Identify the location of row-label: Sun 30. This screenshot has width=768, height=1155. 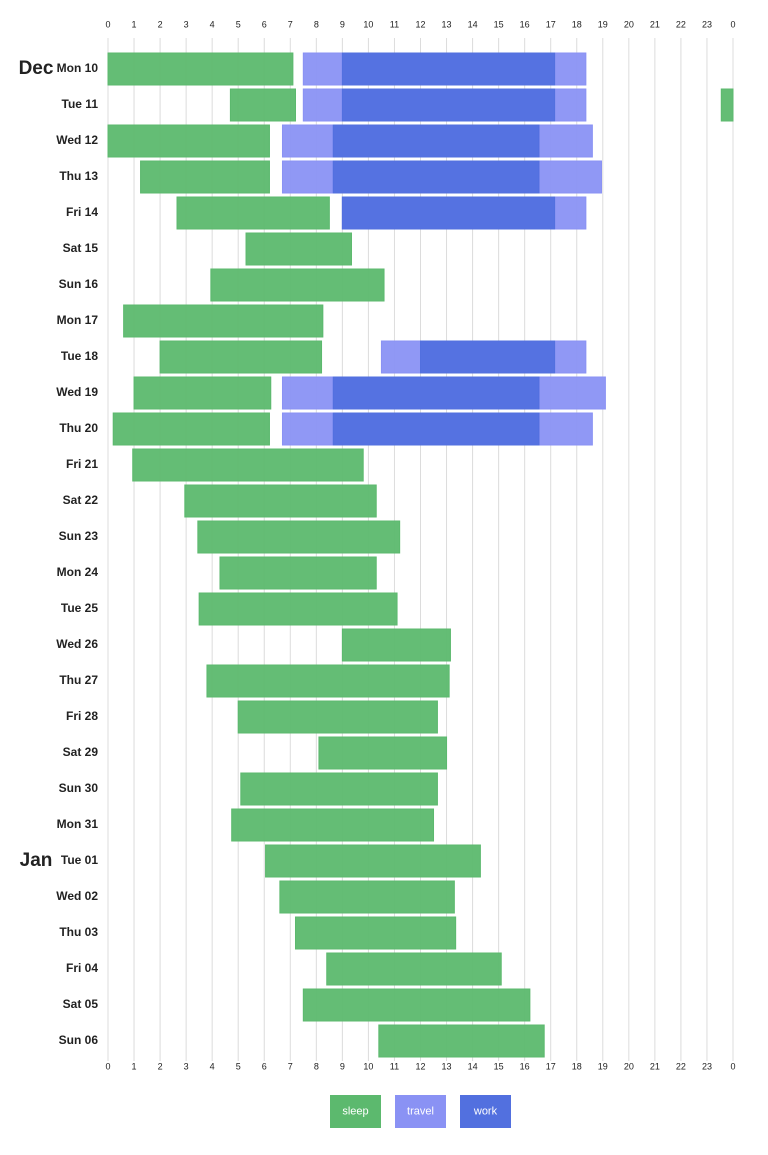
(79, 788).